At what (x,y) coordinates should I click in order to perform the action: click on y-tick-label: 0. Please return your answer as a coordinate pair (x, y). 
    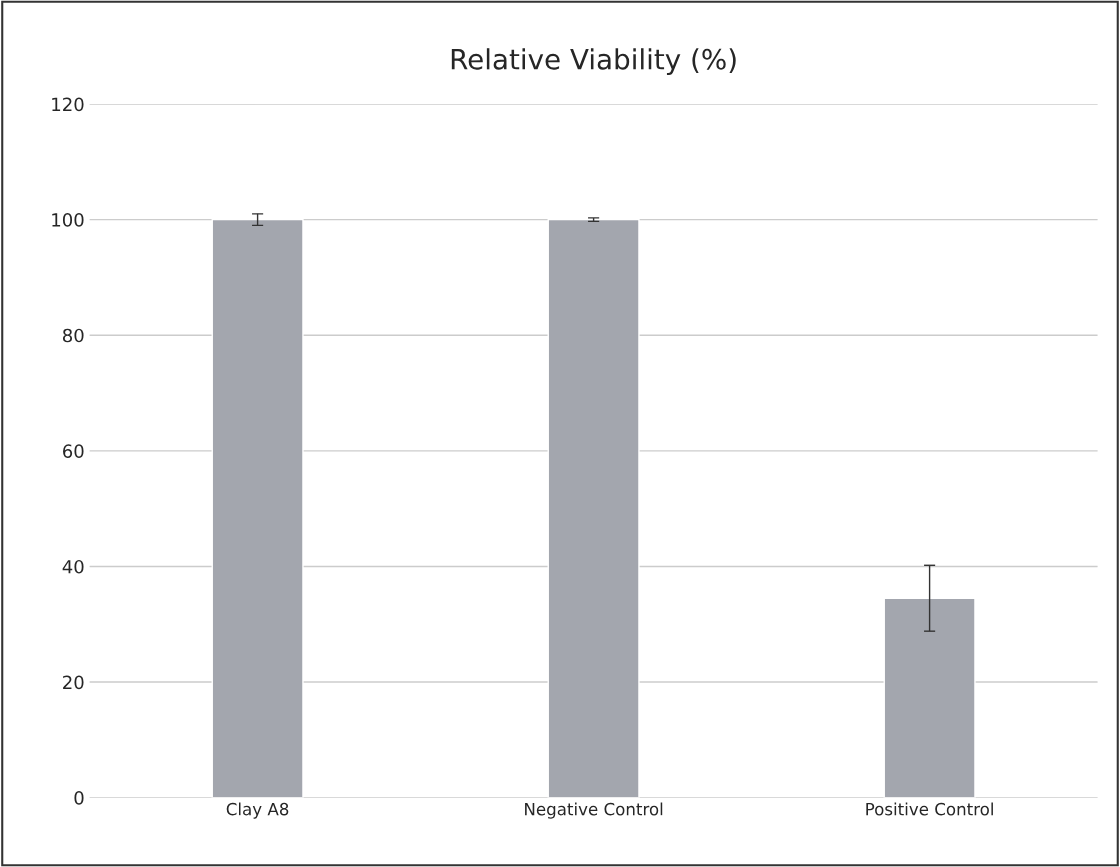
    Looking at the image, I should click on (79, 798).